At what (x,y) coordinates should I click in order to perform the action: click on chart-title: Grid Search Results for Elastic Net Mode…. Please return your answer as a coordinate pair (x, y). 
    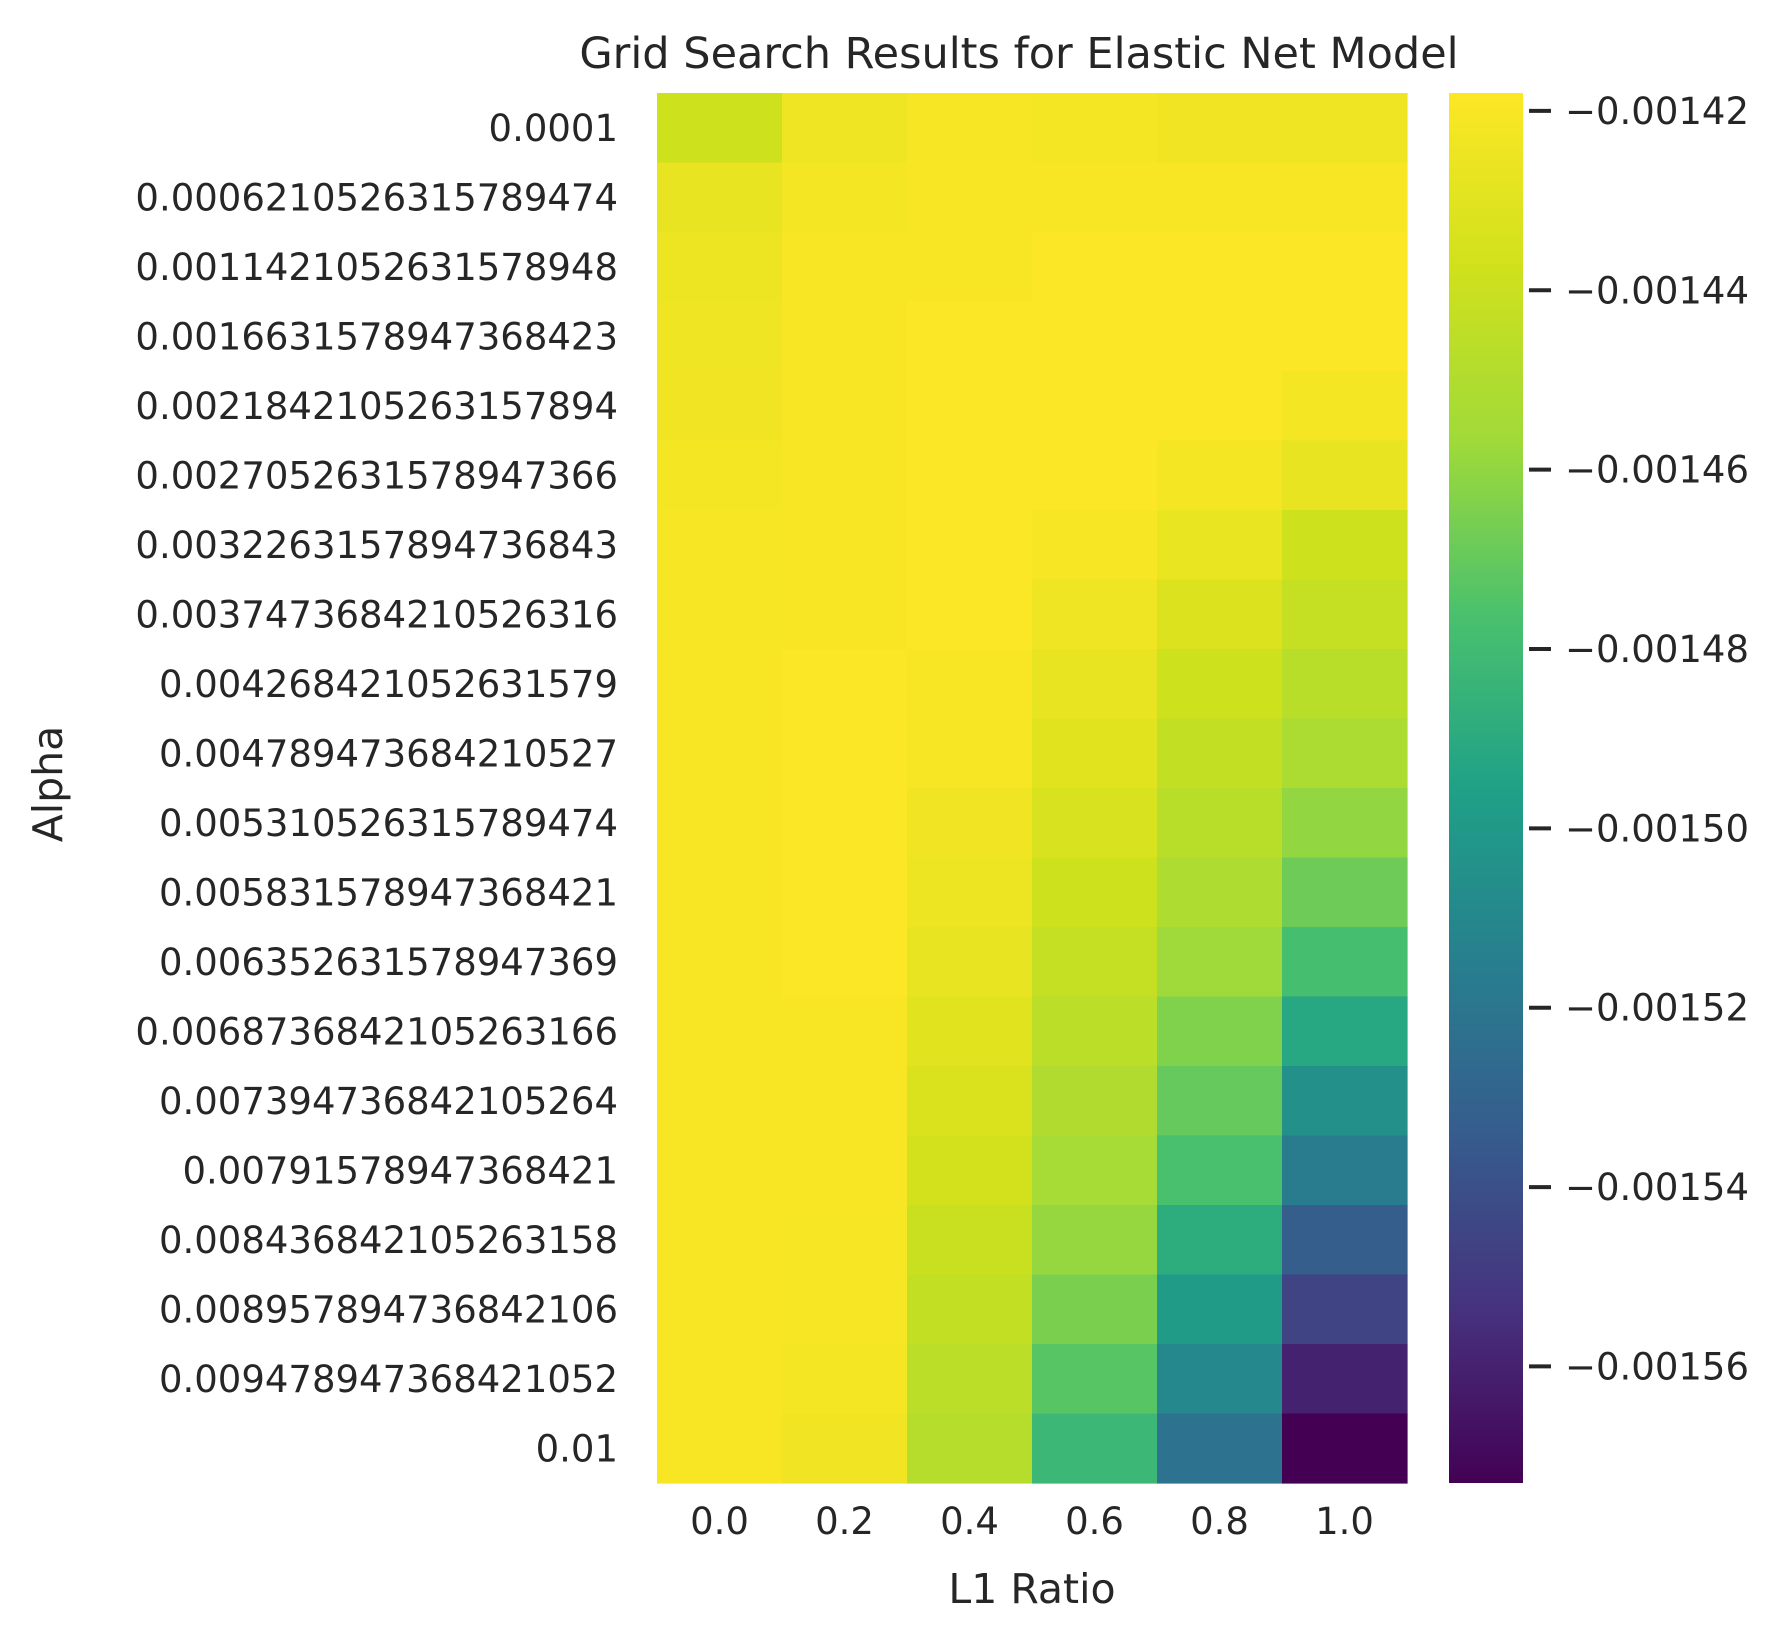
    Looking at the image, I should click on (1018, 54).